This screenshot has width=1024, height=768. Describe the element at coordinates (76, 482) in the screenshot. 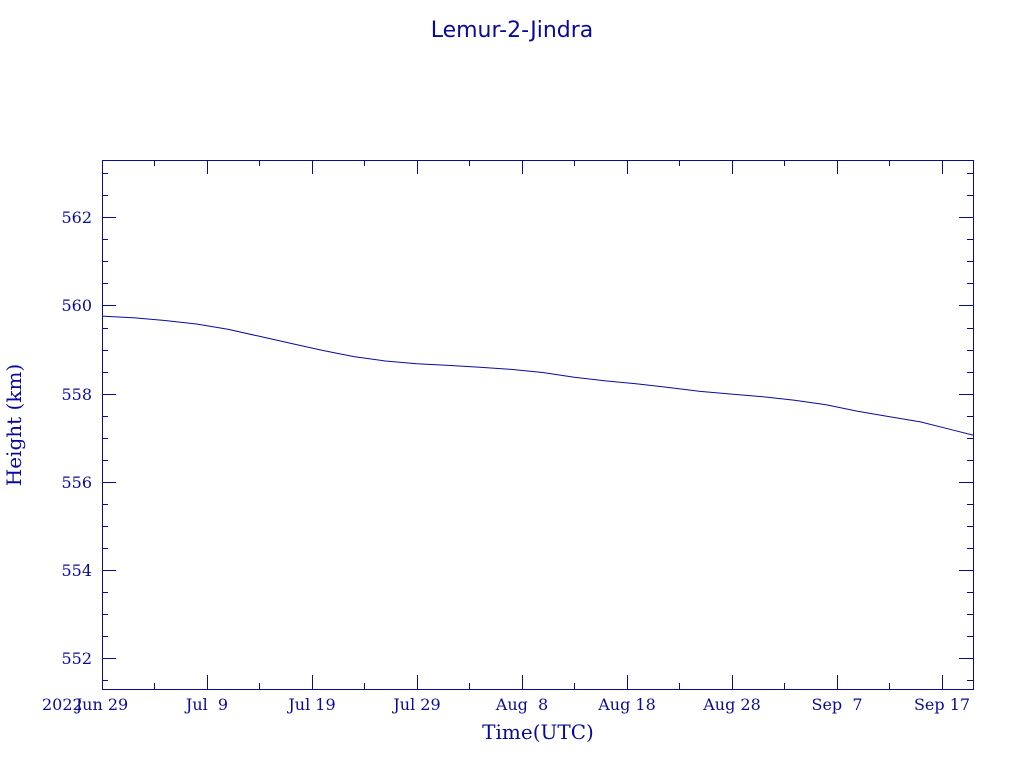

I see `y-tick-label: 556` at that location.